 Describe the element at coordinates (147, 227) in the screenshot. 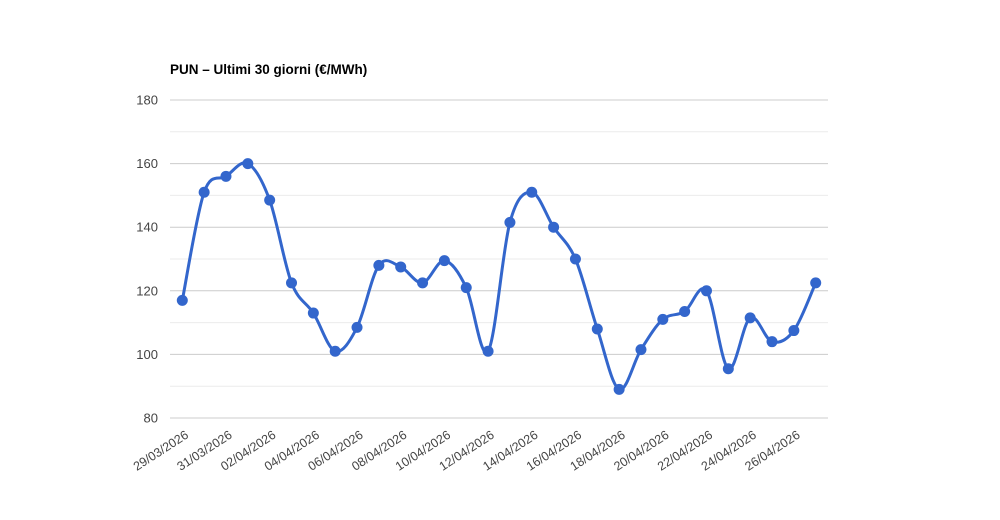

I see `y-axis-label: 140` at that location.